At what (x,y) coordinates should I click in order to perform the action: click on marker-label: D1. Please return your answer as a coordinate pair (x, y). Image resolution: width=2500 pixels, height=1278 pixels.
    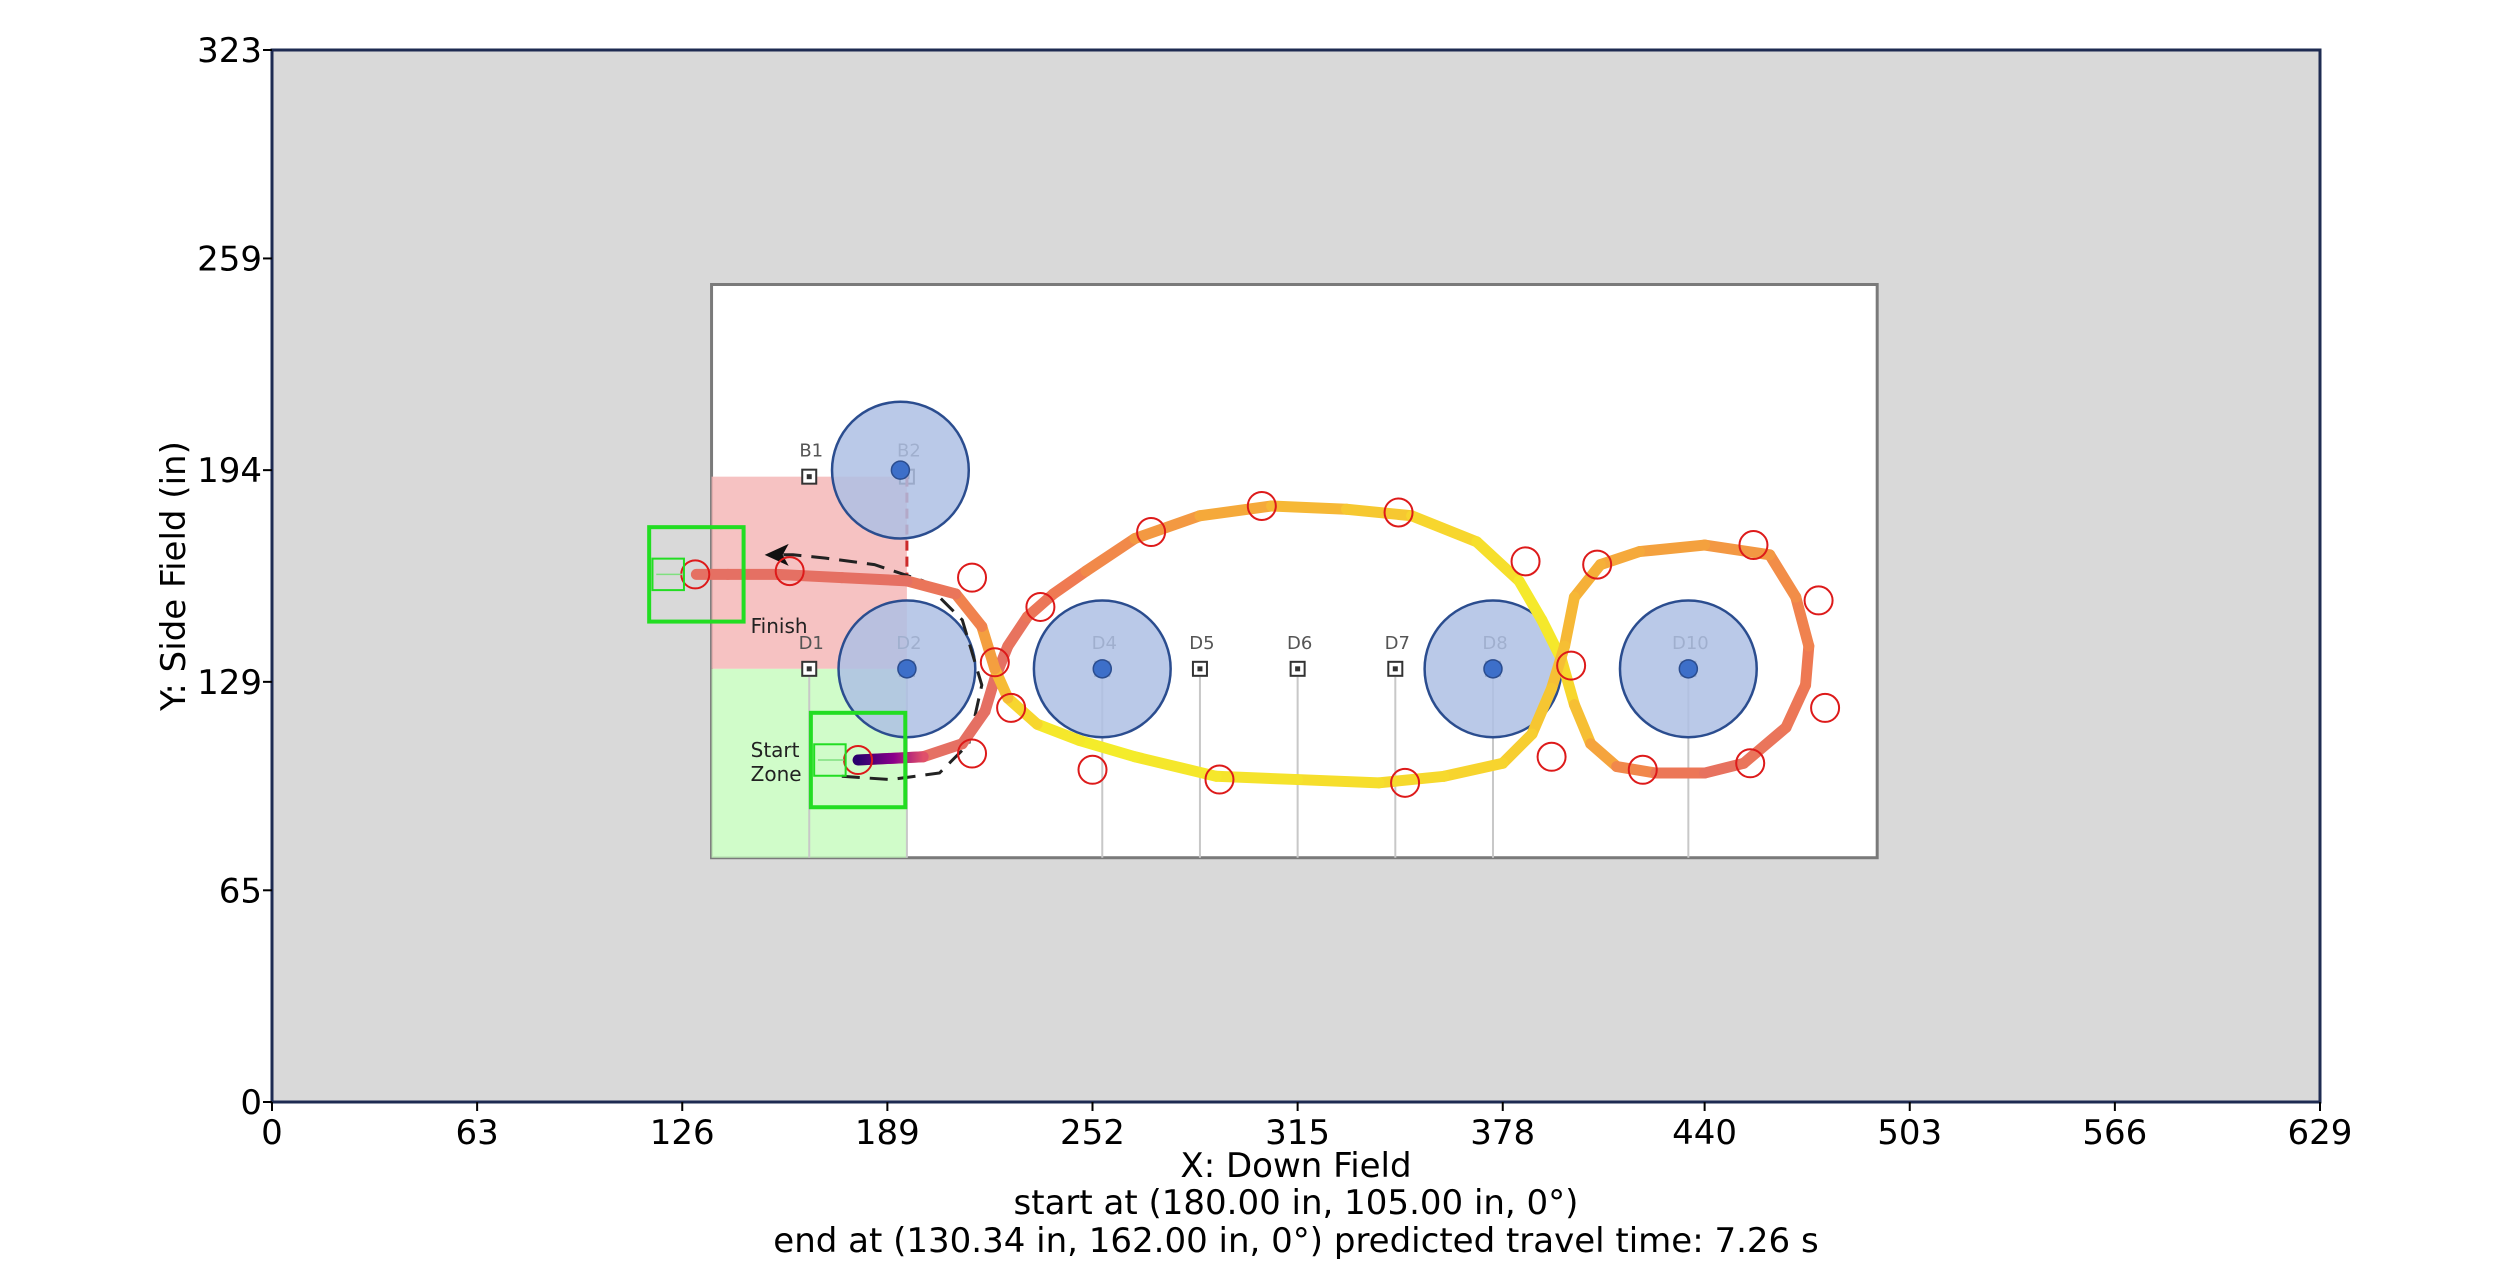
    Looking at the image, I should click on (811, 643).